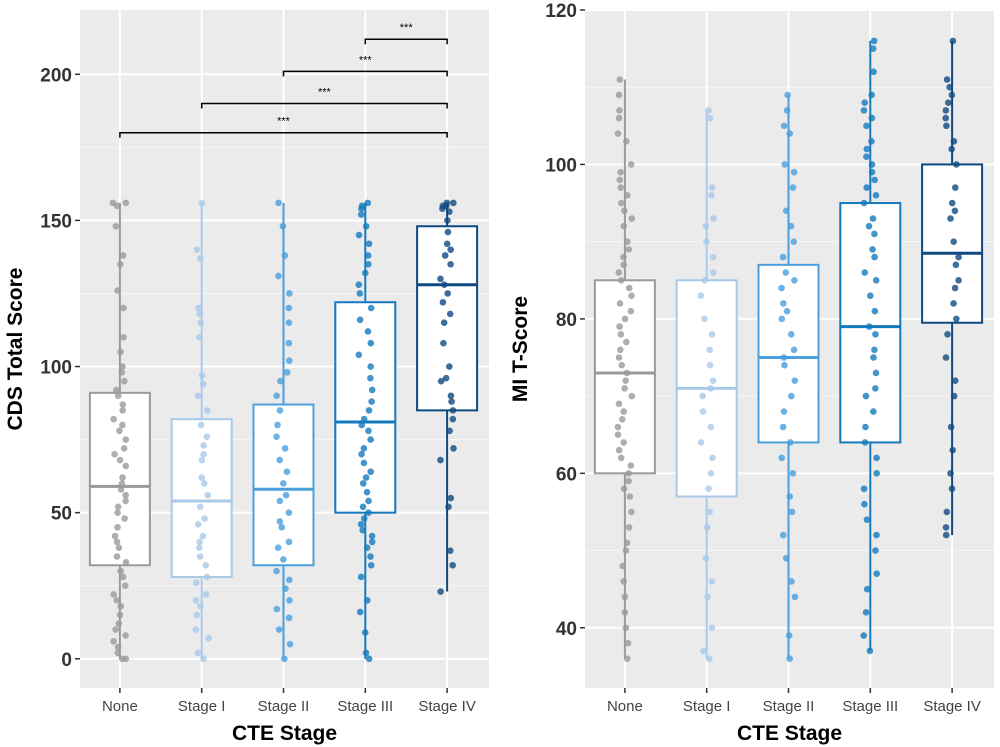 The width and height of the screenshot is (1000, 747). Describe the element at coordinates (284, 122) in the screenshot. I see `significance-label: ***` at that location.